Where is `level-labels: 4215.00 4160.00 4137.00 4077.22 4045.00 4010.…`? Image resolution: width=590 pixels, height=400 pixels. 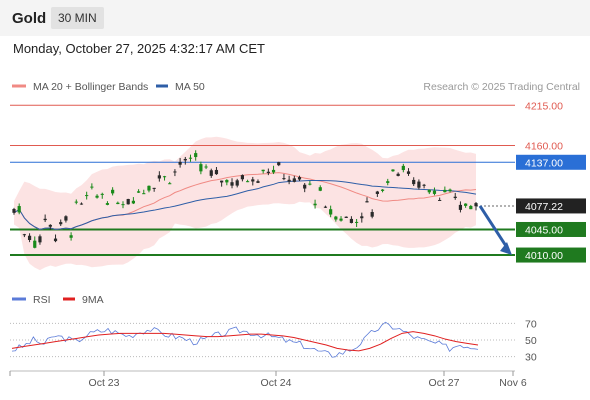
level-labels: 4215.00 4160.00 4137.00 4077.22 4045.00 4010.… is located at coordinates (551, 181).